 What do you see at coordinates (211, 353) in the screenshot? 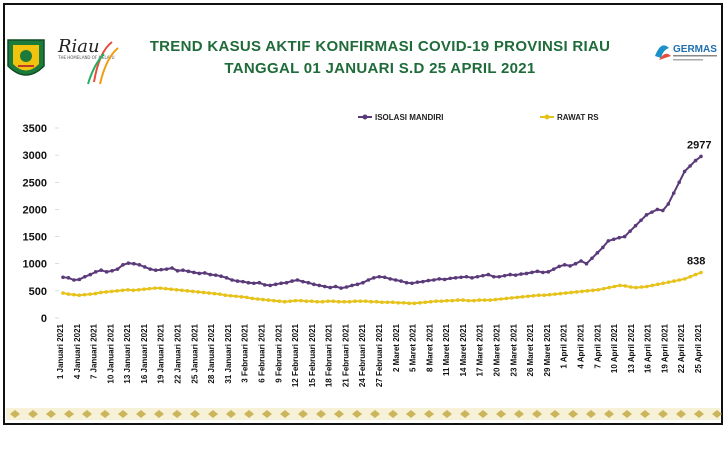
I see `x-tick-label: 28 Januari 2021` at bounding box center [211, 353].